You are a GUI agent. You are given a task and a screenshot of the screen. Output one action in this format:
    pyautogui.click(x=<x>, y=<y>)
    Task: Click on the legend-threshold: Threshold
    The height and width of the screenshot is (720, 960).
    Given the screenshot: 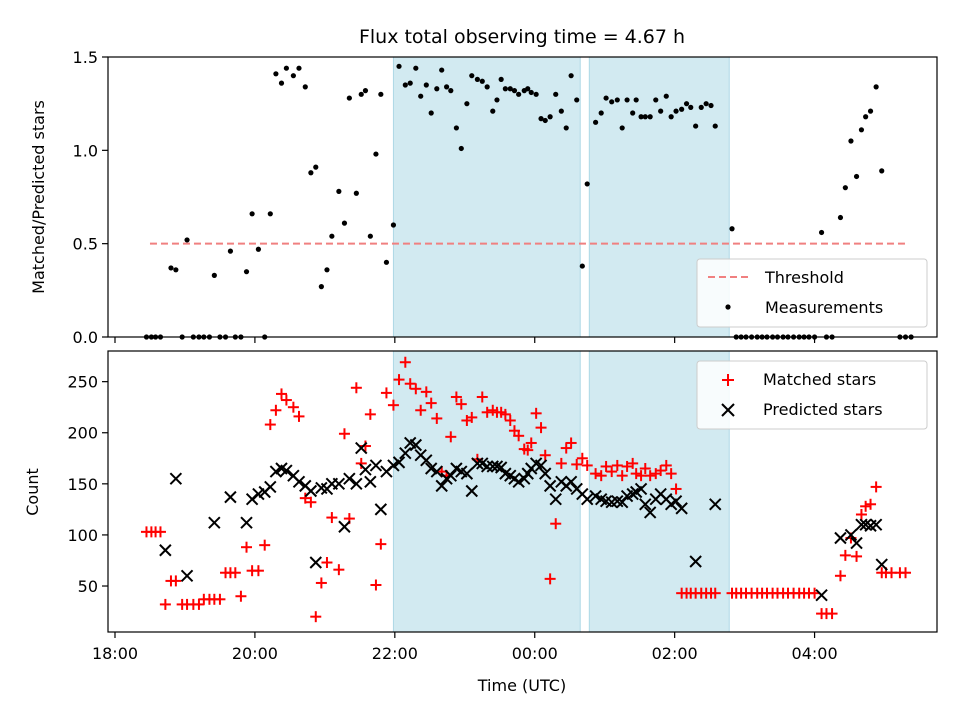 What is the action you would take?
    pyautogui.click(x=804, y=277)
    